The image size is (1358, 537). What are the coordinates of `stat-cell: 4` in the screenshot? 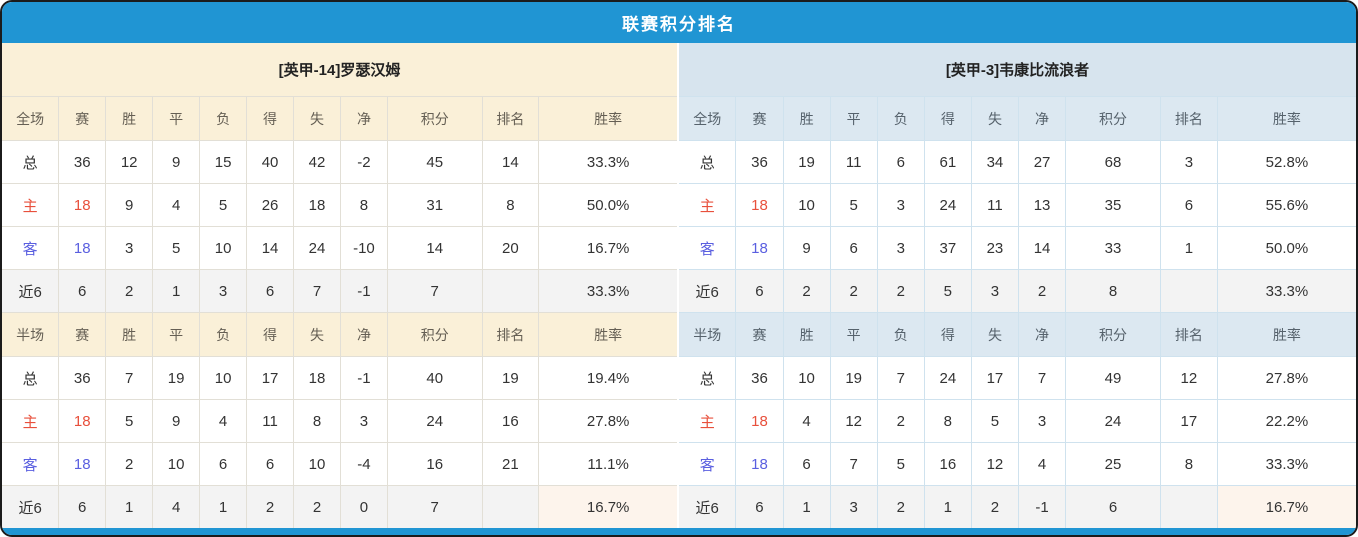 It's located at (176, 205).